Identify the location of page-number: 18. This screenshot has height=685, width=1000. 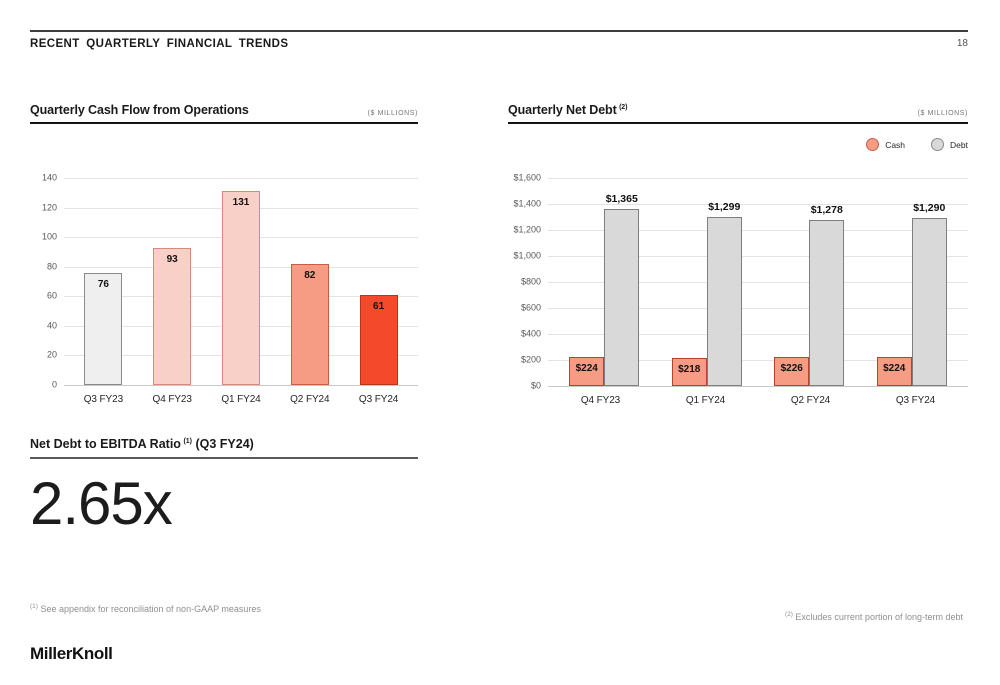
(962, 43).